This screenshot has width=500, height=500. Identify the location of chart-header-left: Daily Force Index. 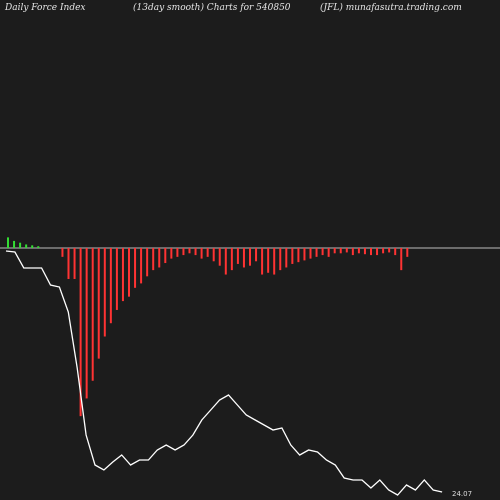
(45, 8).